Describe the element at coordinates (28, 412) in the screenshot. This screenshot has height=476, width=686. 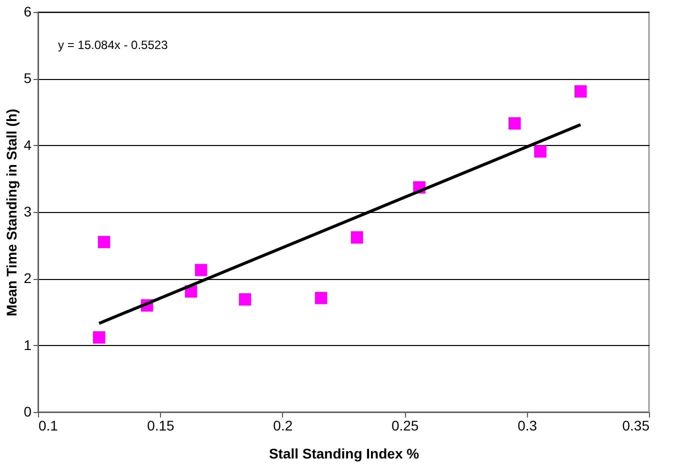
I see `y-tick-label: 0` at that location.